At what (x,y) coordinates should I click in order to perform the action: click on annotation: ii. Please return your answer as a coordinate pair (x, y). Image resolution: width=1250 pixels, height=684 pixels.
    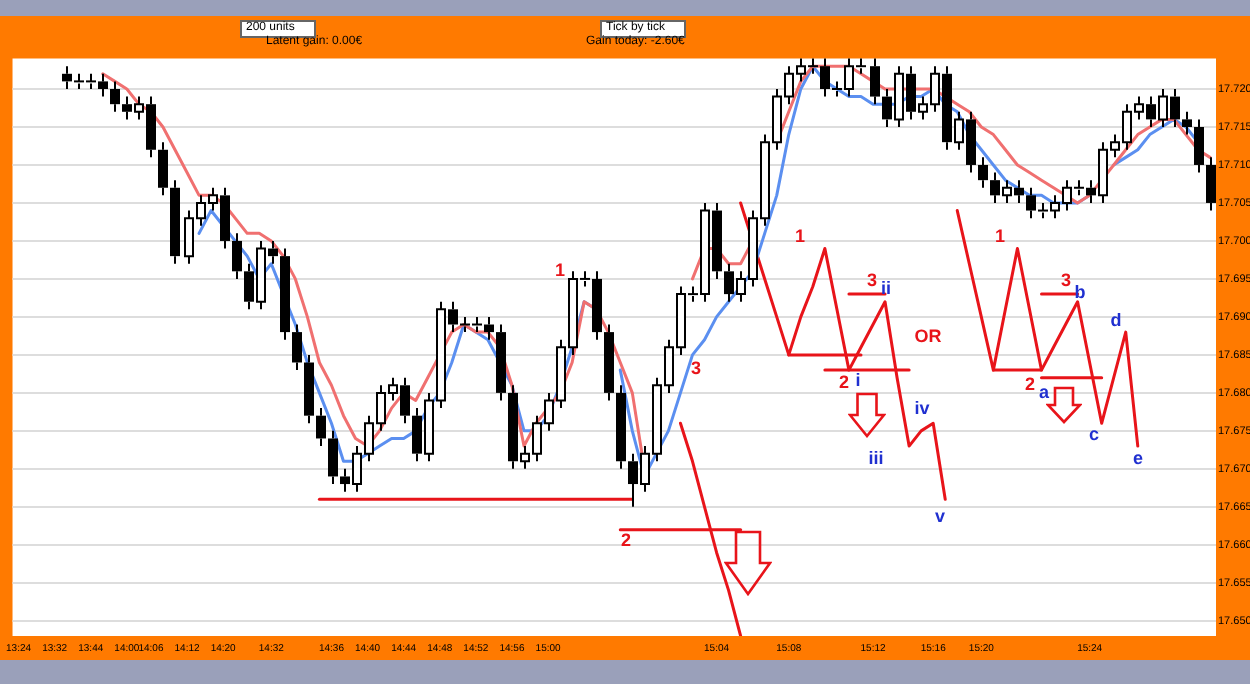
    Looking at the image, I should click on (886, 288).